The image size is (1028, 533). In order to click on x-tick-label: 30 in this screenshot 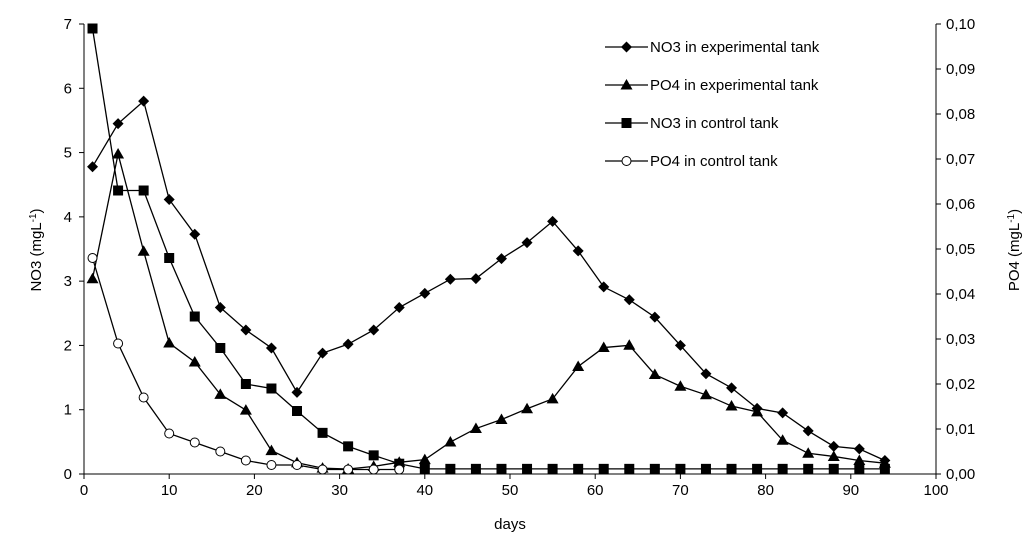, I will do `click(339, 490)`.